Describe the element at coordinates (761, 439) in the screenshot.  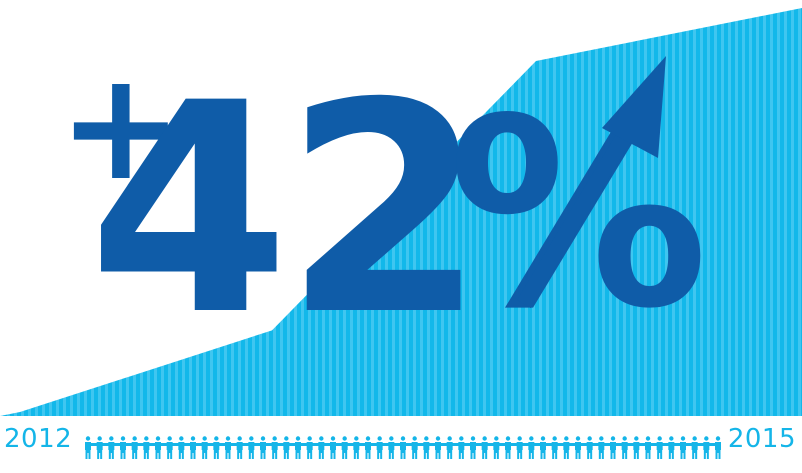
I see `x-end-label: 2015` at that location.